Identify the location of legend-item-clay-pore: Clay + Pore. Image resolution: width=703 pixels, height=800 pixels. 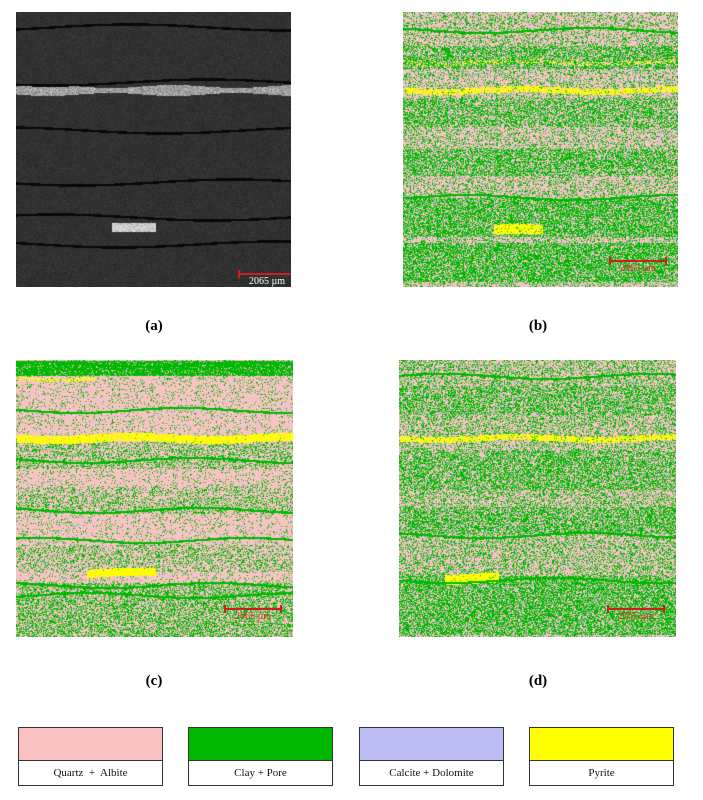
(260, 756).